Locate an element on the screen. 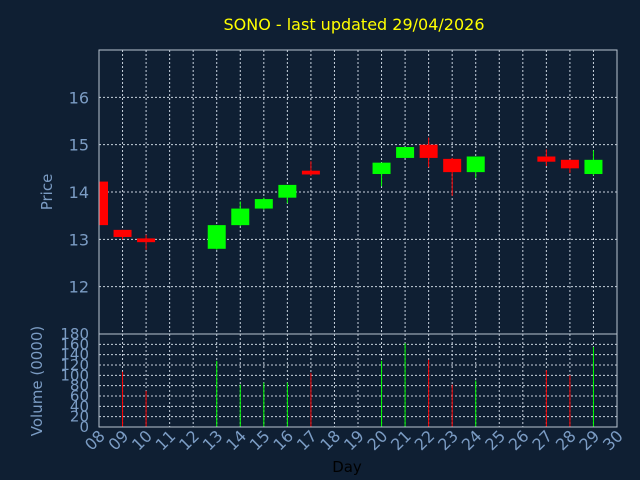 This screenshot has width=640, height=480. volume-axis-label: Volume (0000) is located at coordinates (37, 381).